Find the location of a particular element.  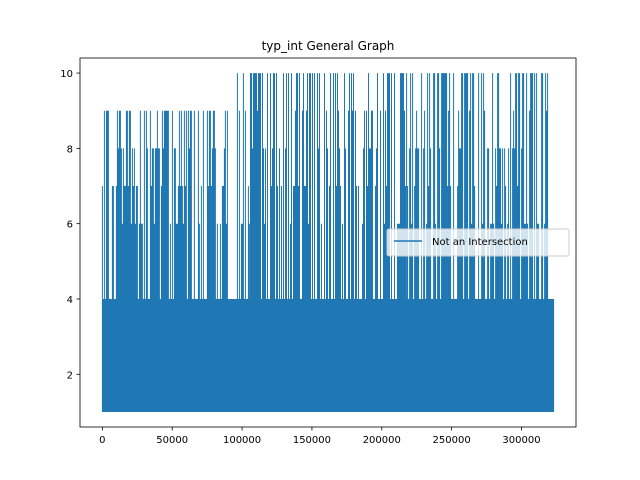

y-tick-label: 6 is located at coordinates (70, 225).